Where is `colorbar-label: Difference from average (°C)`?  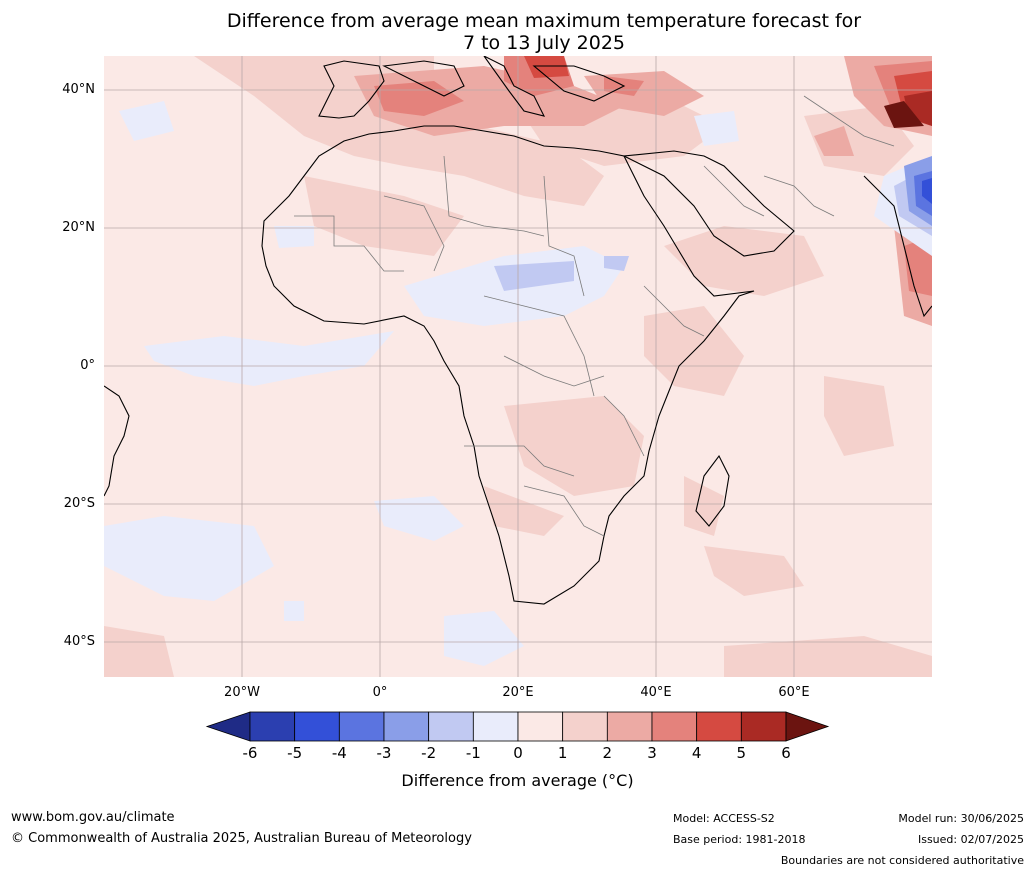
colorbar-label: Difference from average (°C) is located at coordinates (517, 780).